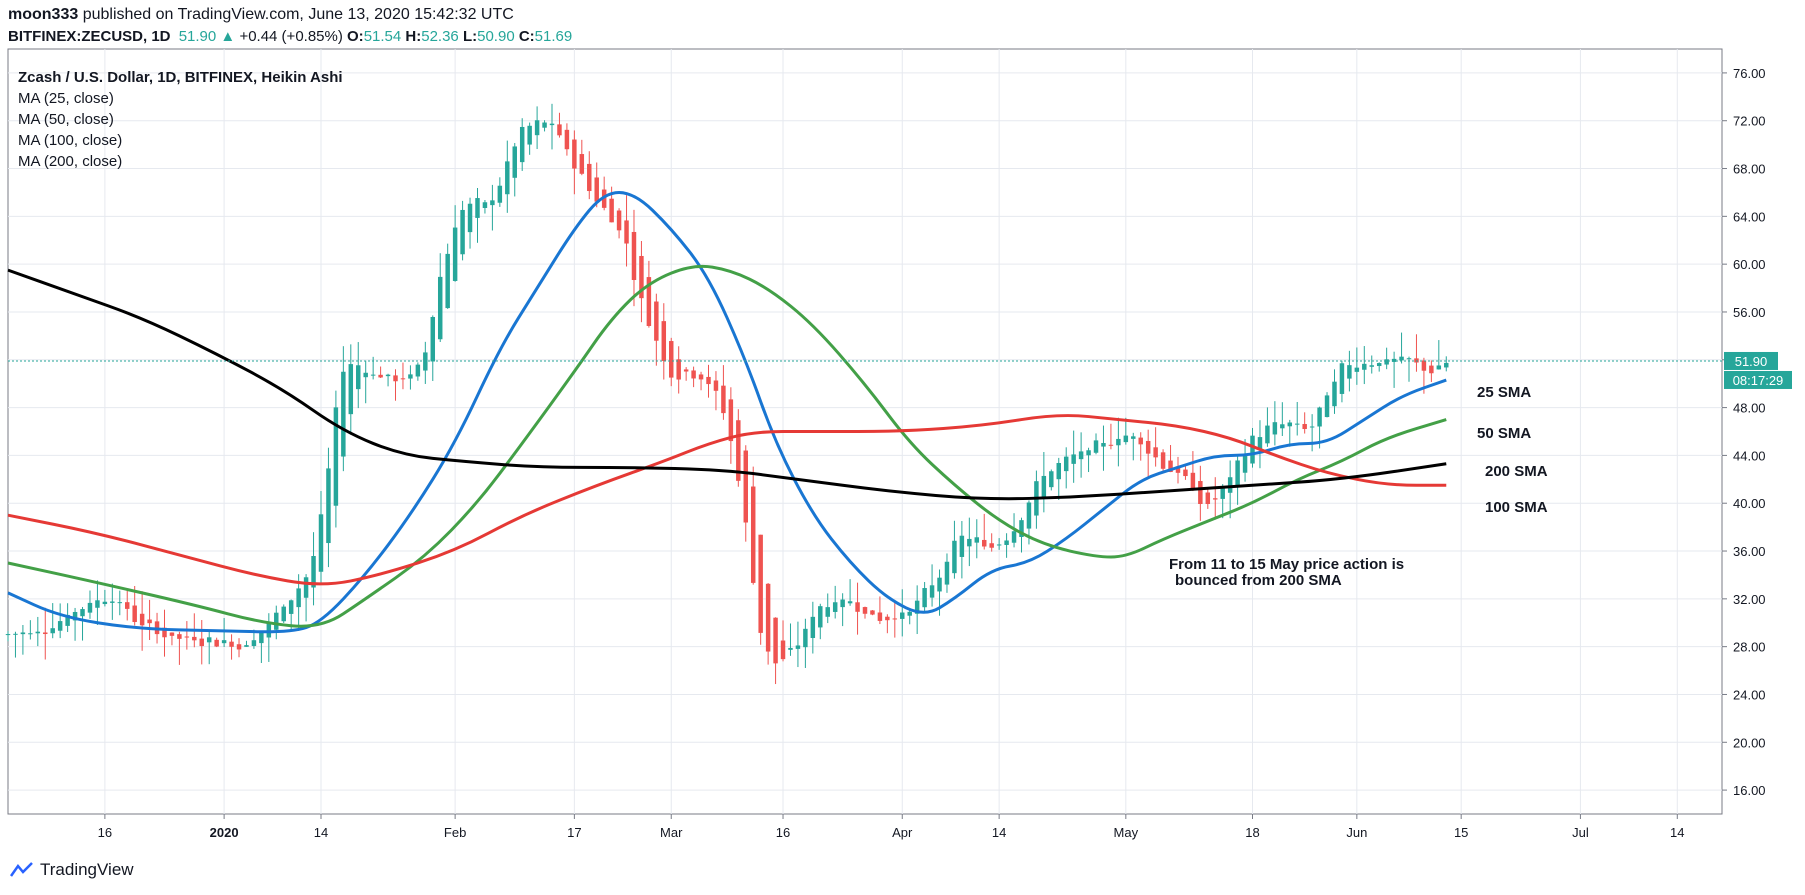 The width and height of the screenshot is (1805, 895). Describe the element at coordinates (1749, 455) in the screenshot. I see `price-tick-label: 44.00` at that location.